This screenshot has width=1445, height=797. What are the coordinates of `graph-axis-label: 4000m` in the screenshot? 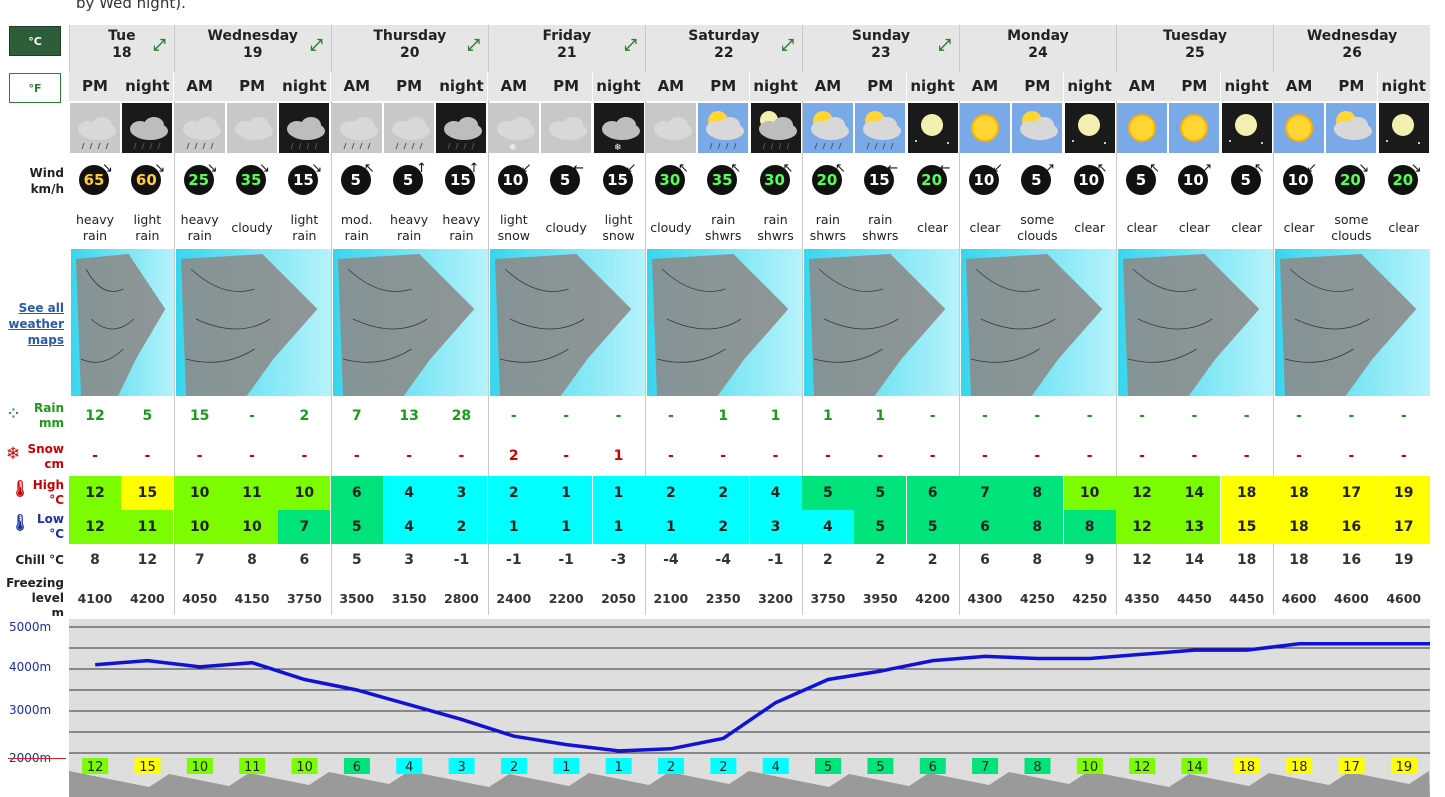 It's located at (30, 667).